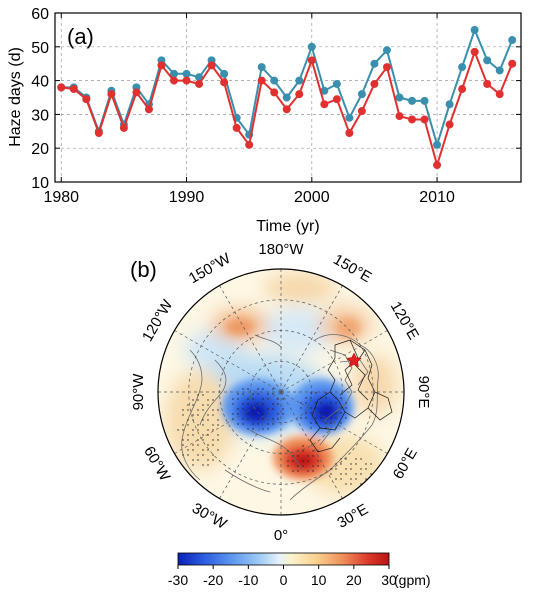 This screenshot has height=600, width=556. I want to click on colorbar-ticks: -30 -20 -10 0 10 20 30, so click(282, 576).